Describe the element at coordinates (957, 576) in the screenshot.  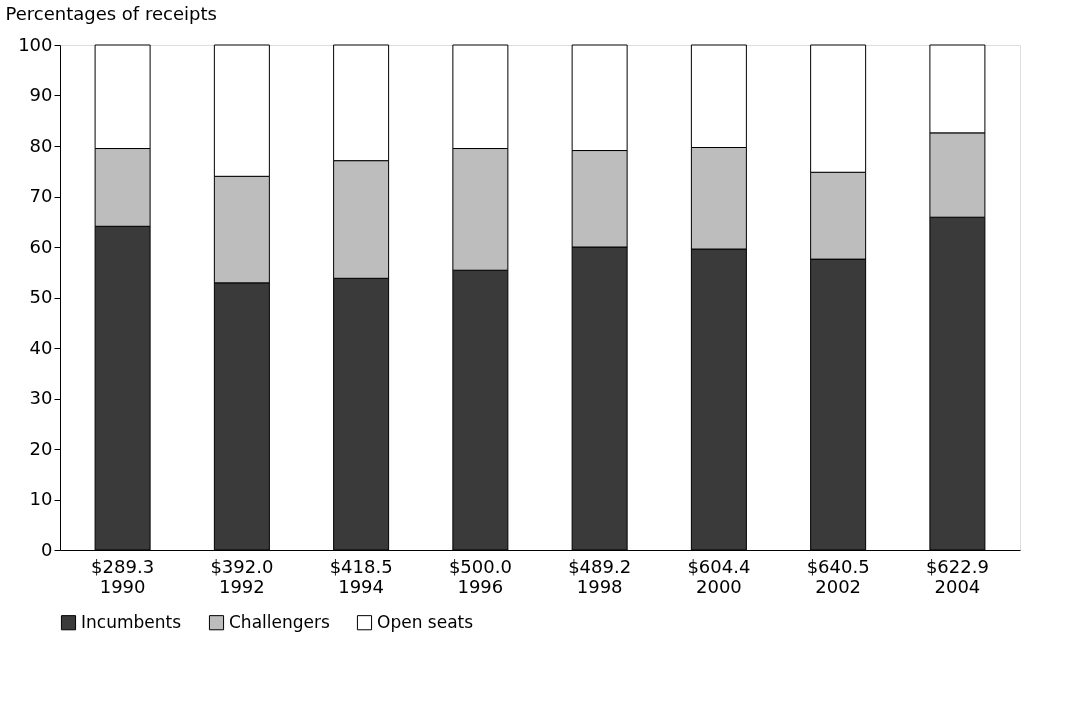
I see `x-tick-label: $622.9 2004` at that location.